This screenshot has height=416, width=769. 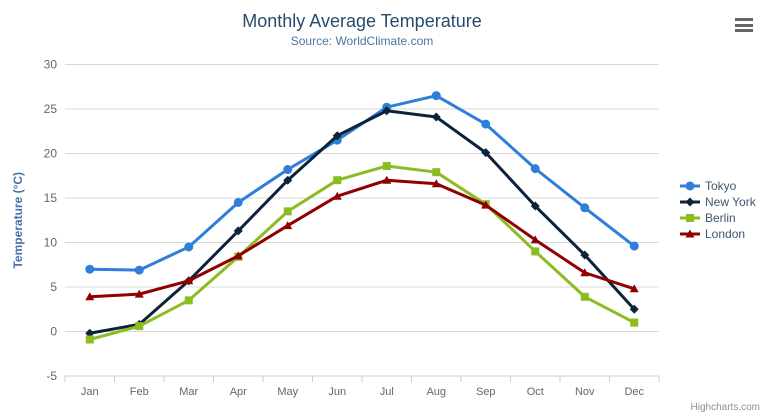 I want to click on triangle-icon, so click(x=690, y=233).